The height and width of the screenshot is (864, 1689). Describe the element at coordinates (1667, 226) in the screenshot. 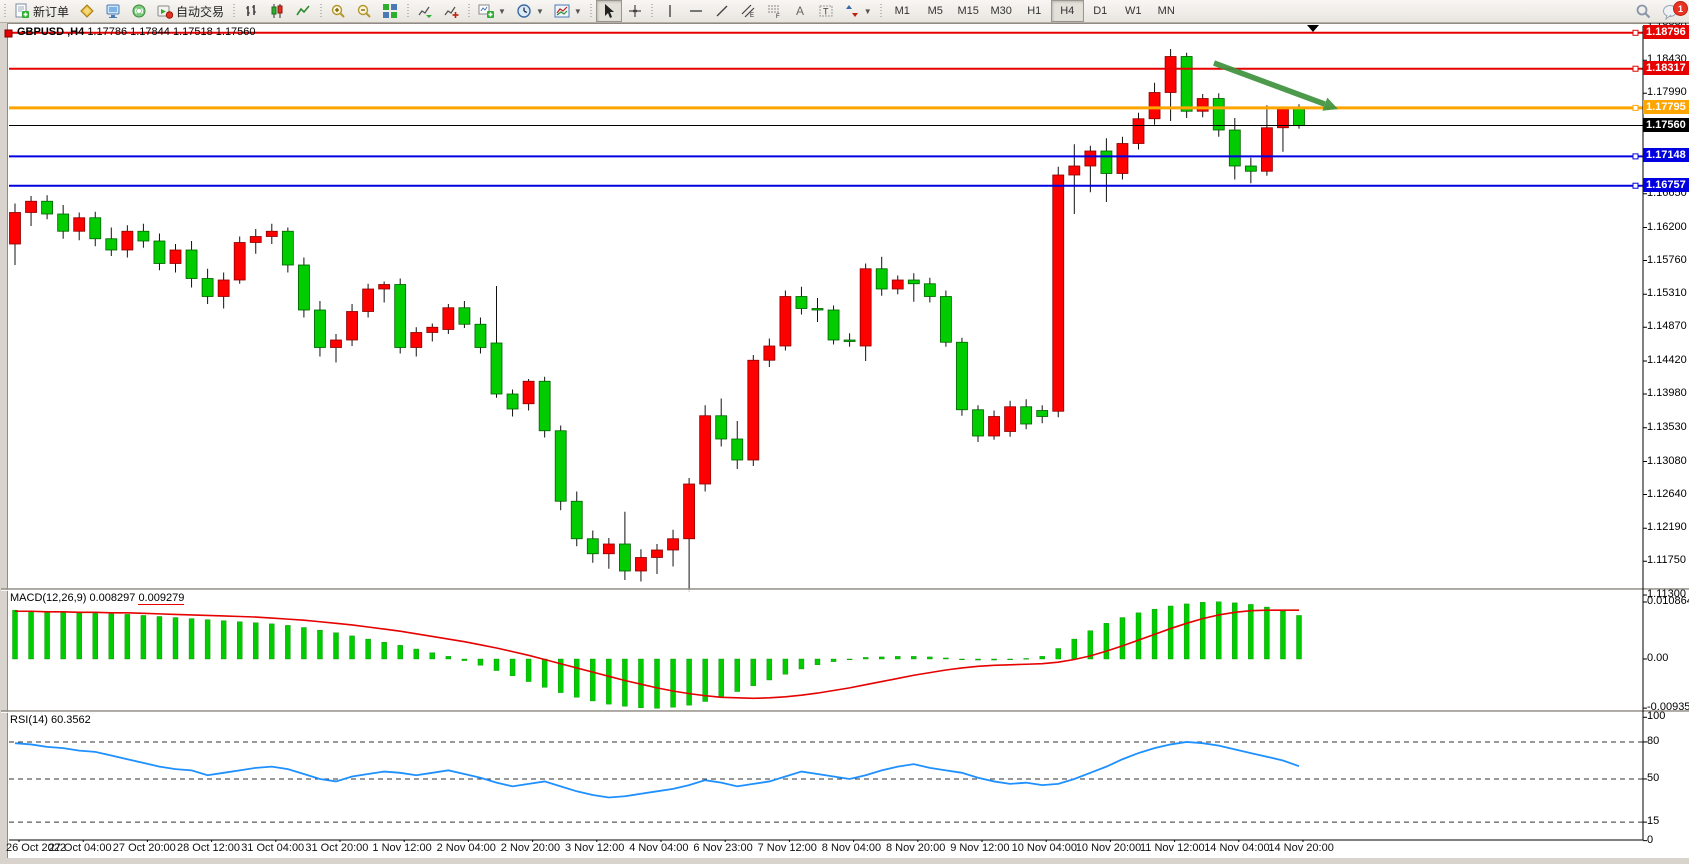

I see `price-tick-label: 1.16200` at that location.